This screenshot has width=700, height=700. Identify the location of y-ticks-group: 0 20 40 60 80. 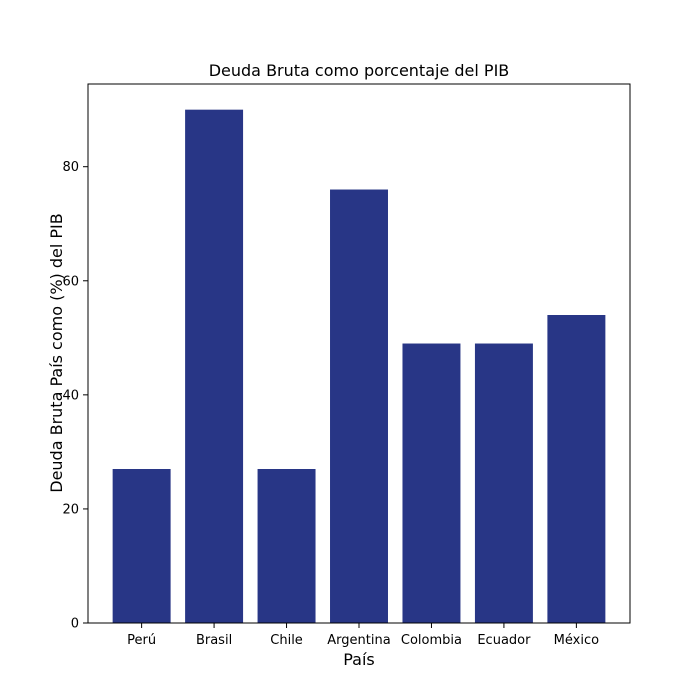
(75, 396).